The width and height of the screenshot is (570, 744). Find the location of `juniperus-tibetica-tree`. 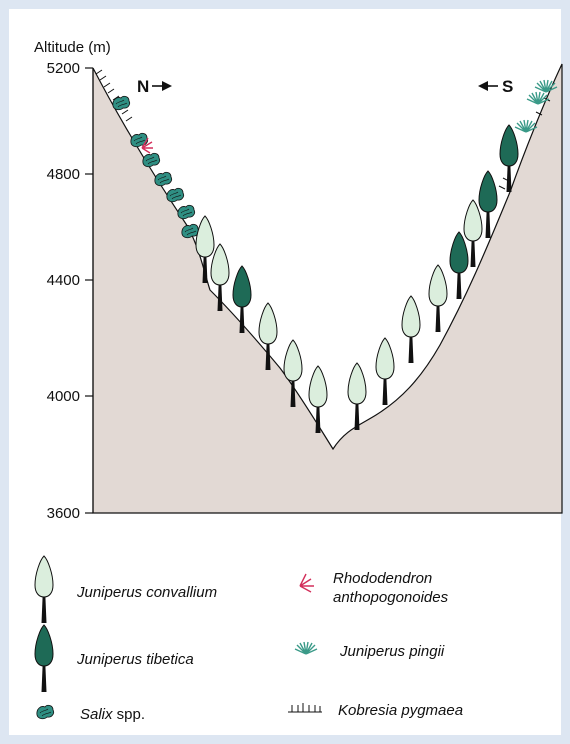

juniperus-tibetica-tree is located at coordinates (459, 265).